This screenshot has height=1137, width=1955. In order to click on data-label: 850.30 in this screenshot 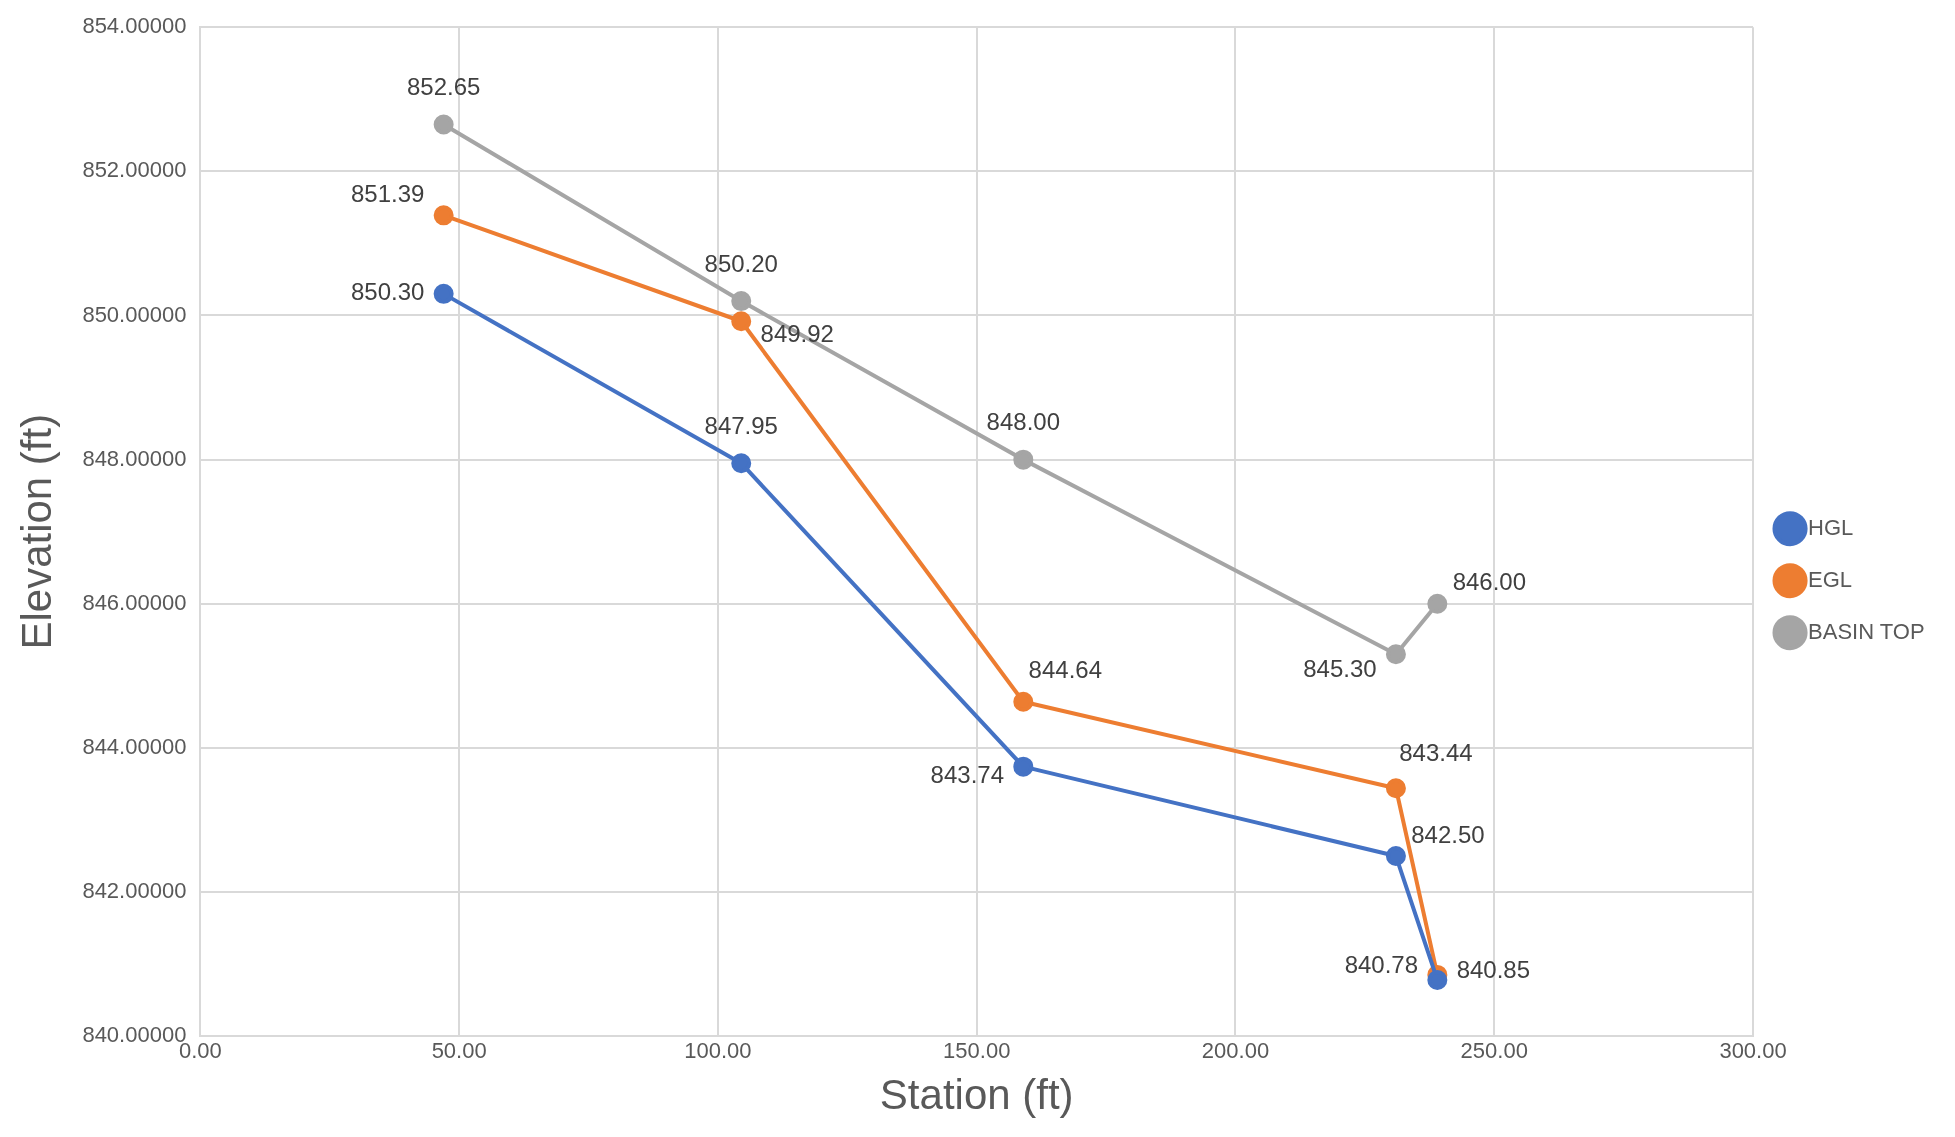, I will do `click(387, 292)`.